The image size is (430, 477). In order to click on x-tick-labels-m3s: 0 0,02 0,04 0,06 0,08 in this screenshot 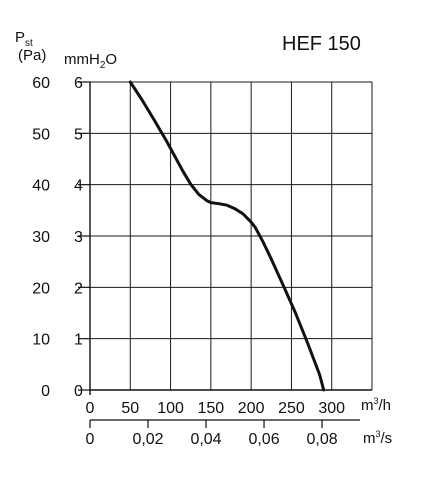, I will do `click(212, 439)`.